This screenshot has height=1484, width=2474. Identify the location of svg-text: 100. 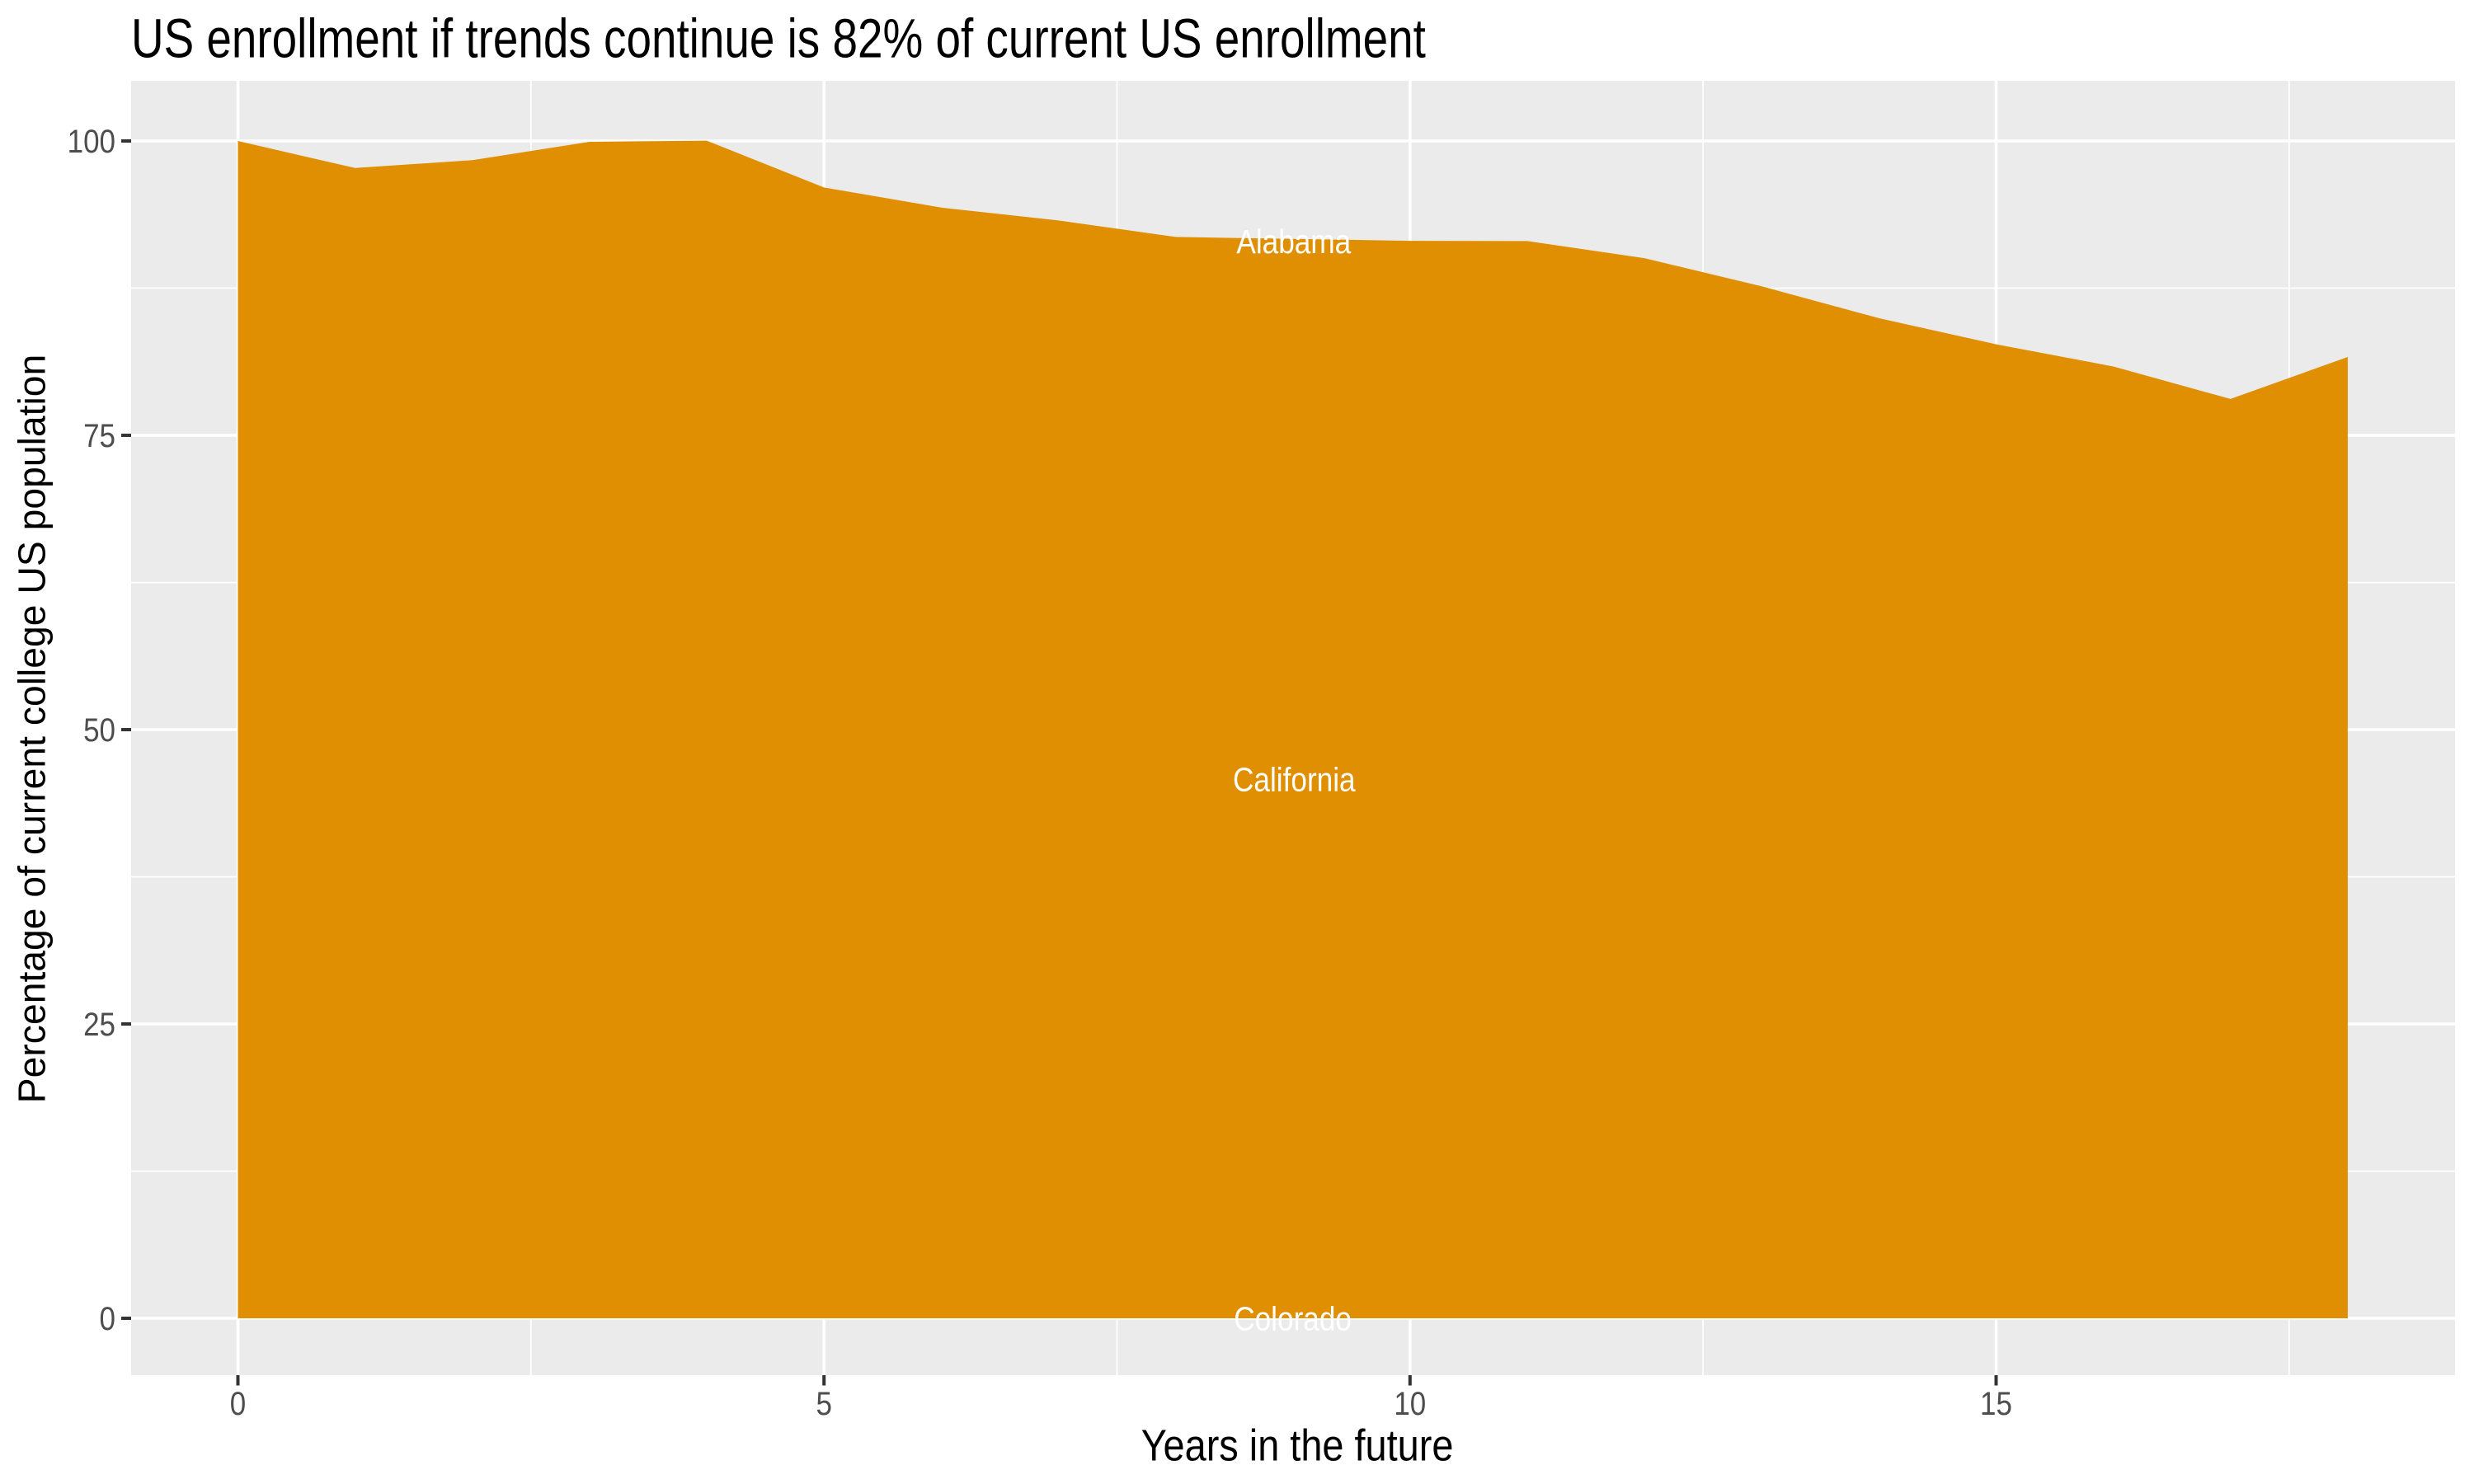
(91, 141).